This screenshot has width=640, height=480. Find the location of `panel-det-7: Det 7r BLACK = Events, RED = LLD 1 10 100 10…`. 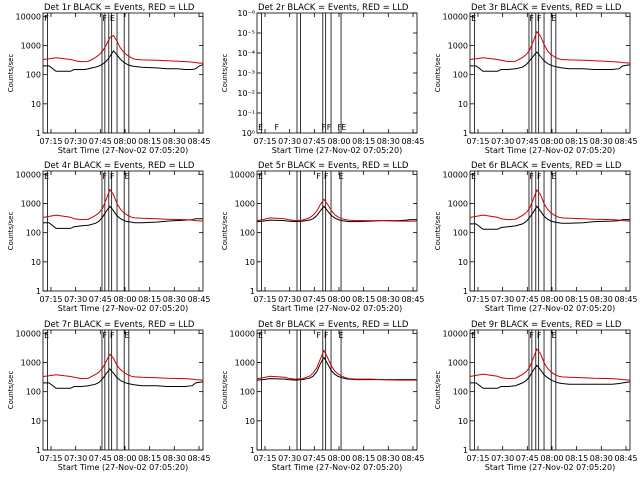

panel-det-7: Det 7r BLACK = Events, RED = LLD 1 10 100 10… is located at coordinates (109, 396).